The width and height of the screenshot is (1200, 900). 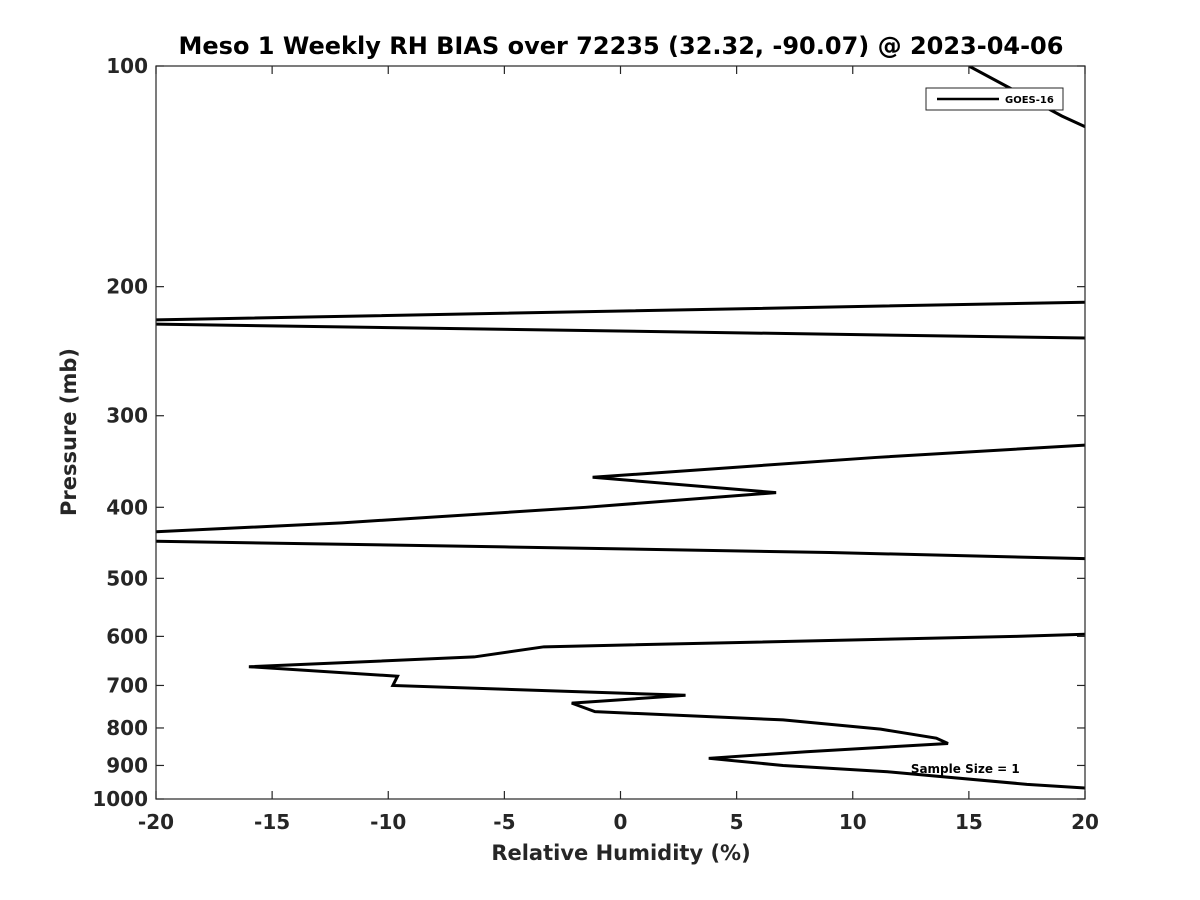 What do you see at coordinates (127, 765) in the screenshot?
I see `y-tick-label: 900` at bounding box center [127, 765].